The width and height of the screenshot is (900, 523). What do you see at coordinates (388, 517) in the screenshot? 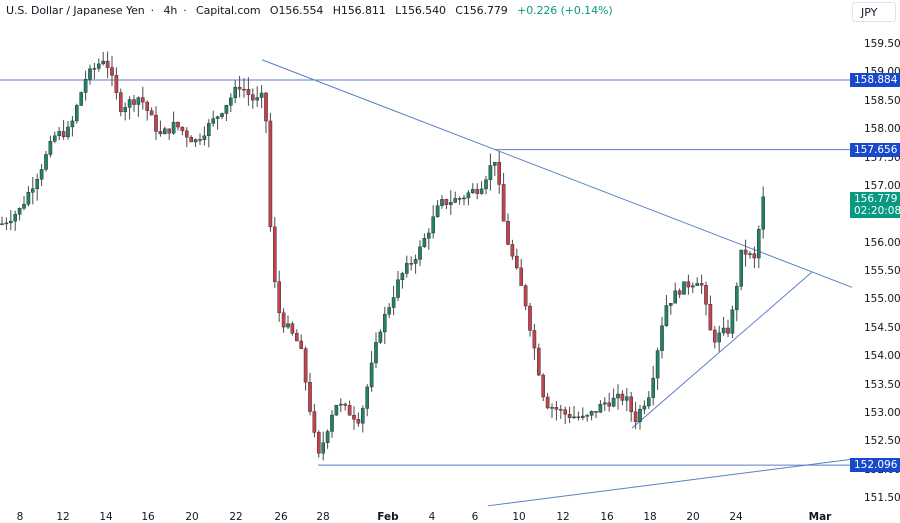
I see `time-tick: Feb` at bounding box center [388, 517].